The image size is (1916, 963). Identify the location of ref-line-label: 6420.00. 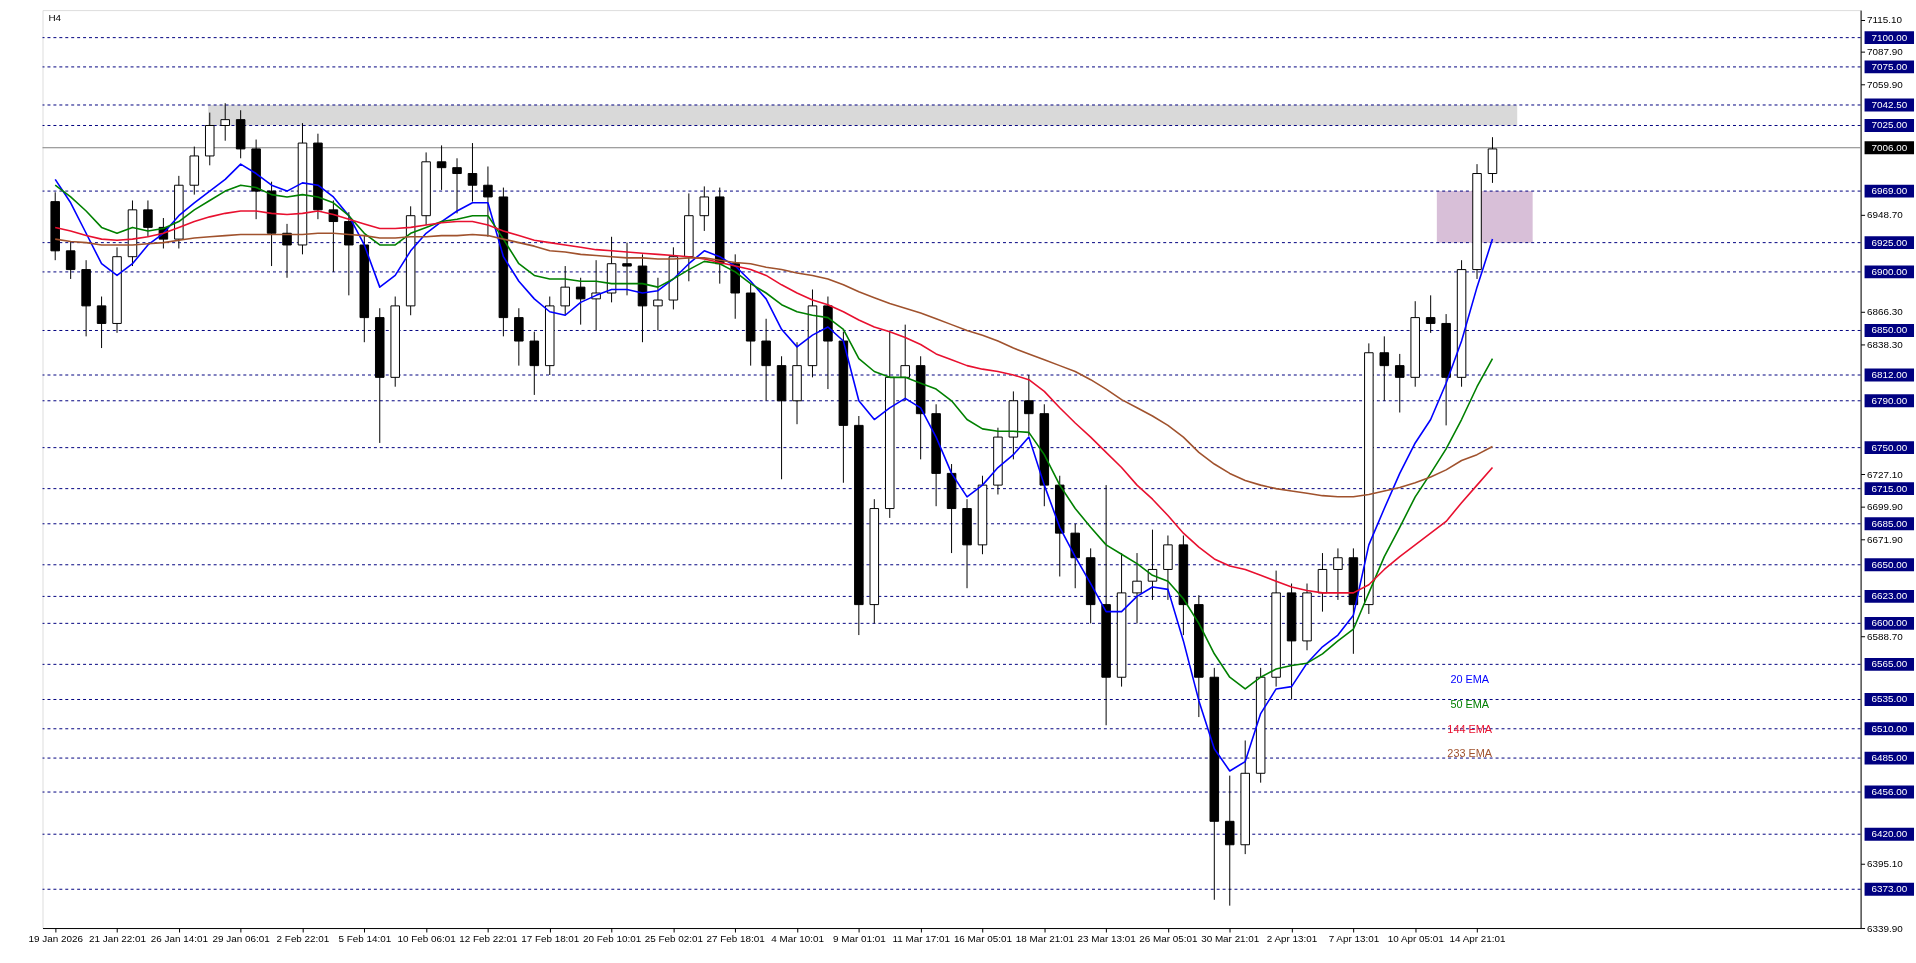
(1889, 834).